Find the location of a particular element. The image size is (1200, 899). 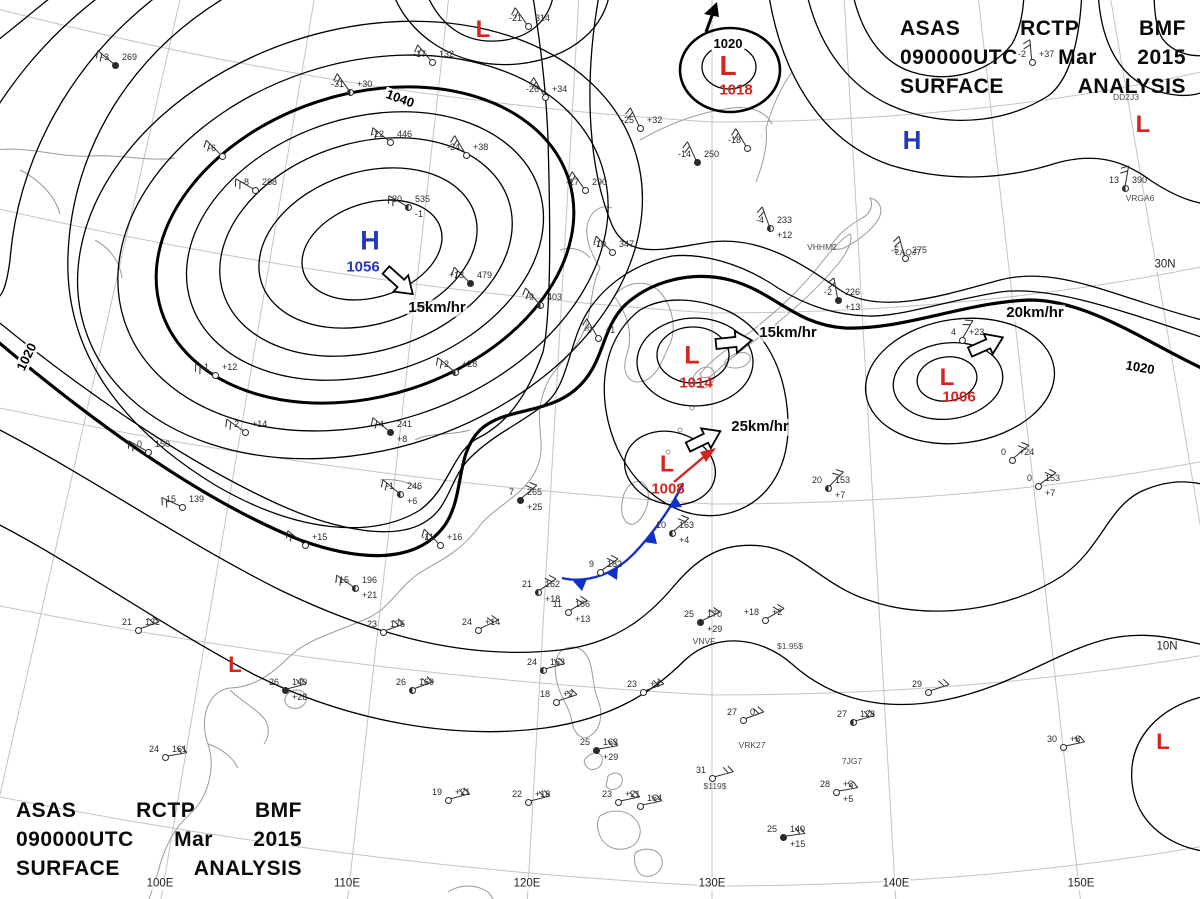

station-temp: -11 is located at coordinates (427, 537).